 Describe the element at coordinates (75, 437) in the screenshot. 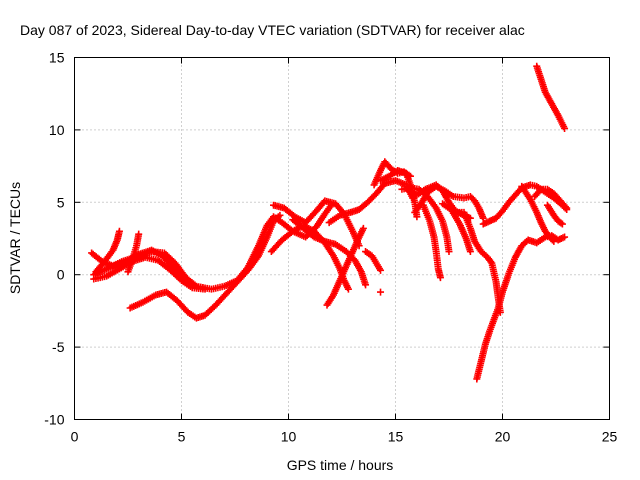

I see `x-tick-label: 0` at that location.